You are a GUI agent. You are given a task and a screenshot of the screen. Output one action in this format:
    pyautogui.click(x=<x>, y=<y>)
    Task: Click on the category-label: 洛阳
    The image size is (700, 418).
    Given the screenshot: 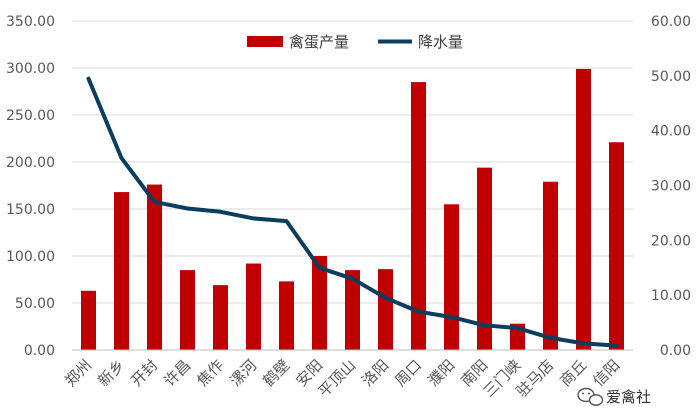 What is the action you would take?
    pyautogui.click(x=375, y=373)
    